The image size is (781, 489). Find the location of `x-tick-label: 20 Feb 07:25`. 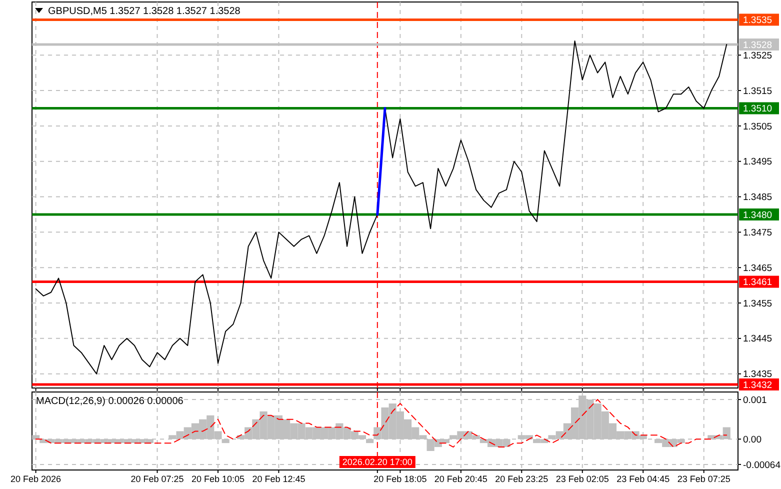

x-tick-label: 20 Feb 07:25 is located at coordinates (157, 479).